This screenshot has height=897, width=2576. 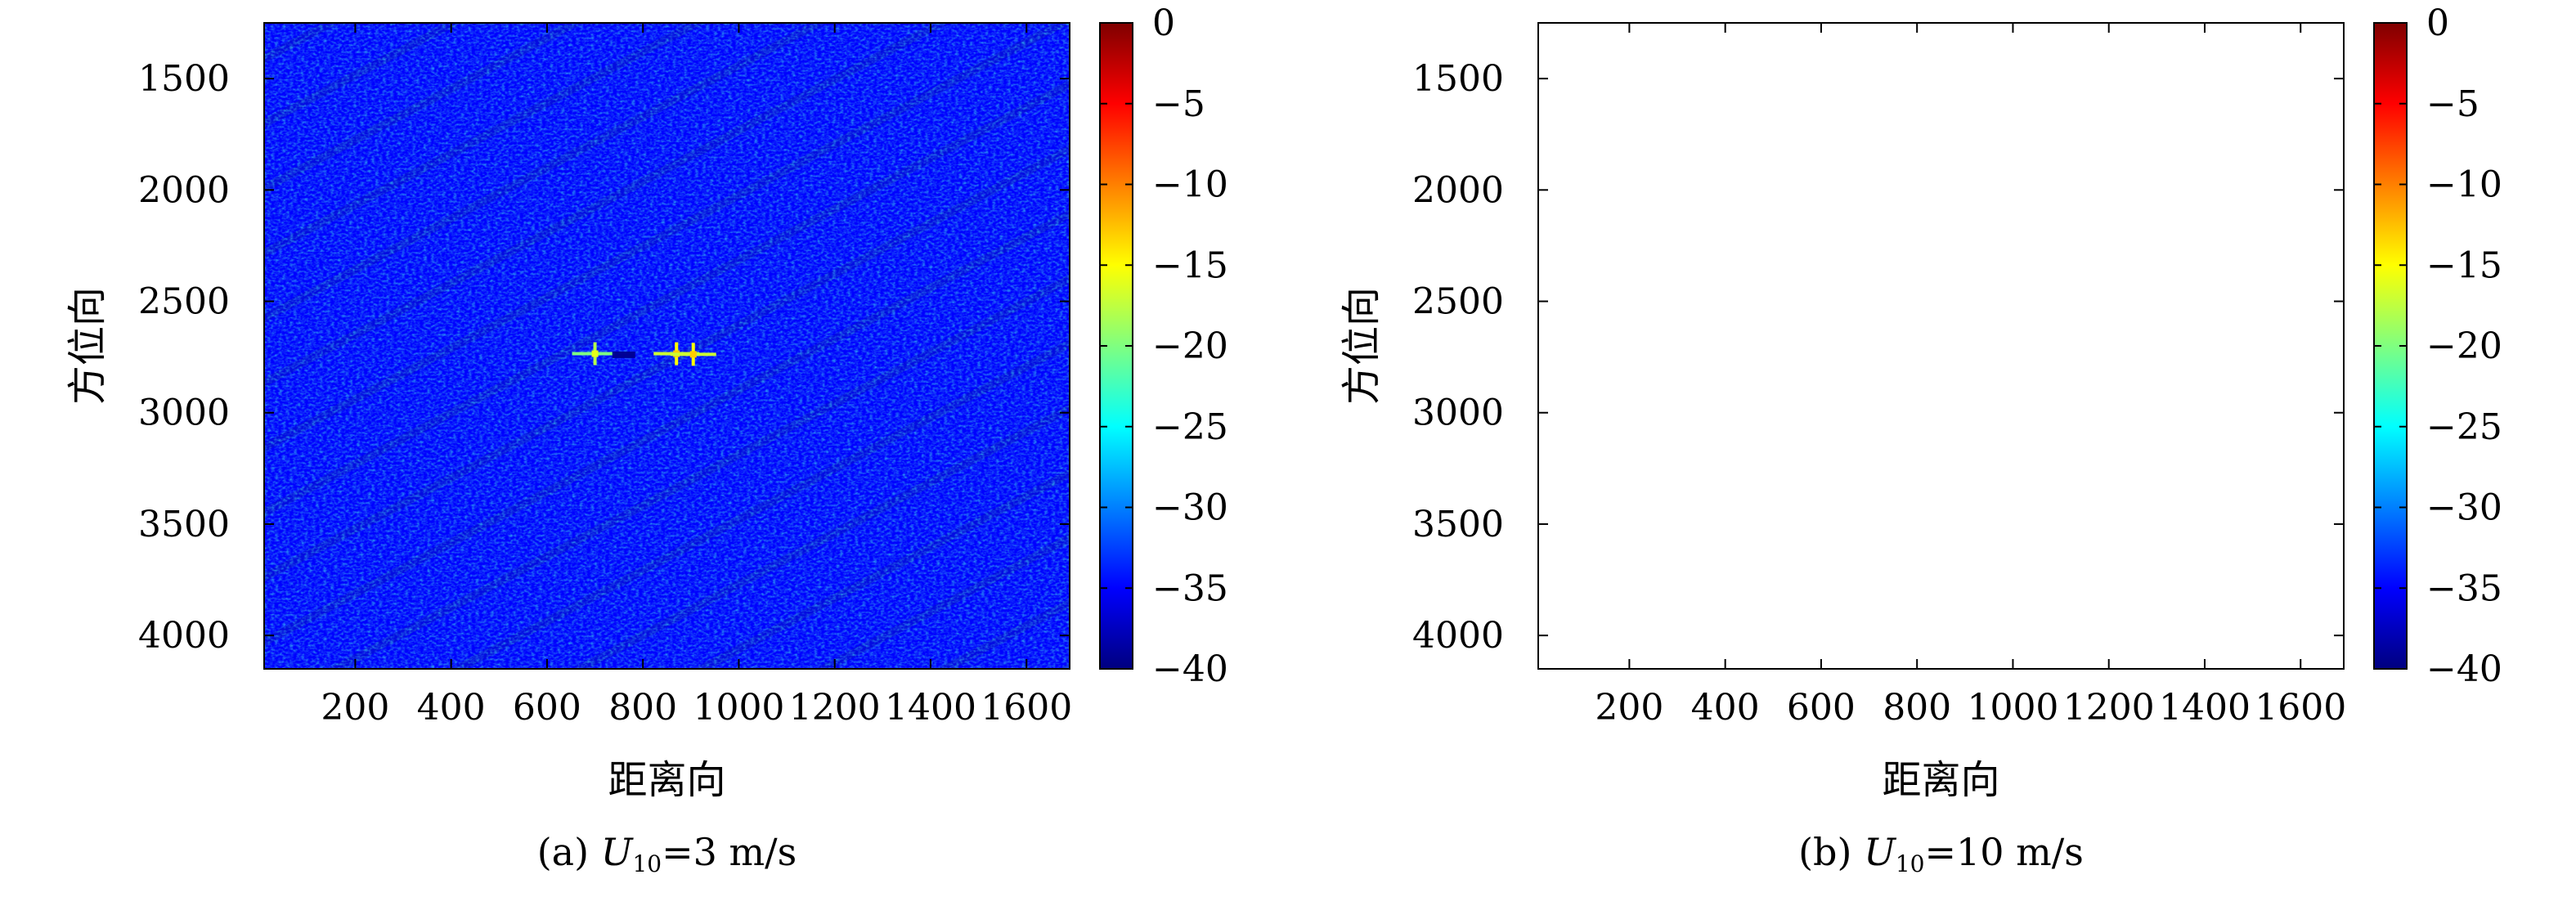 What do you see at coordinates (729, 852) in the screenshot?
I see `caption-value: =3 m/s` at bounding box center [729, 852].